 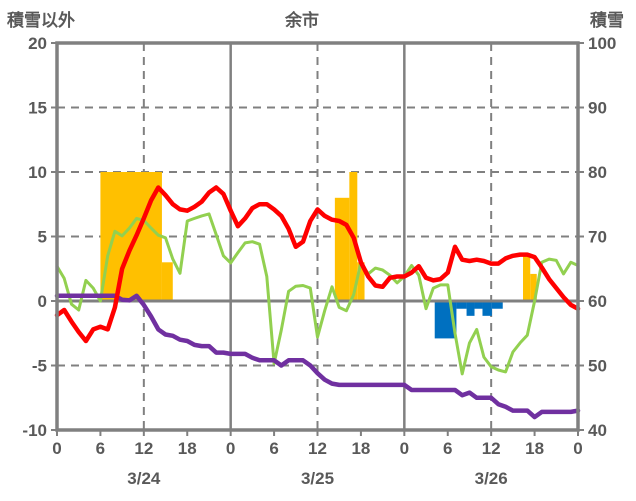 I want to click on svg-text: 5, so click(x=42, y=237).